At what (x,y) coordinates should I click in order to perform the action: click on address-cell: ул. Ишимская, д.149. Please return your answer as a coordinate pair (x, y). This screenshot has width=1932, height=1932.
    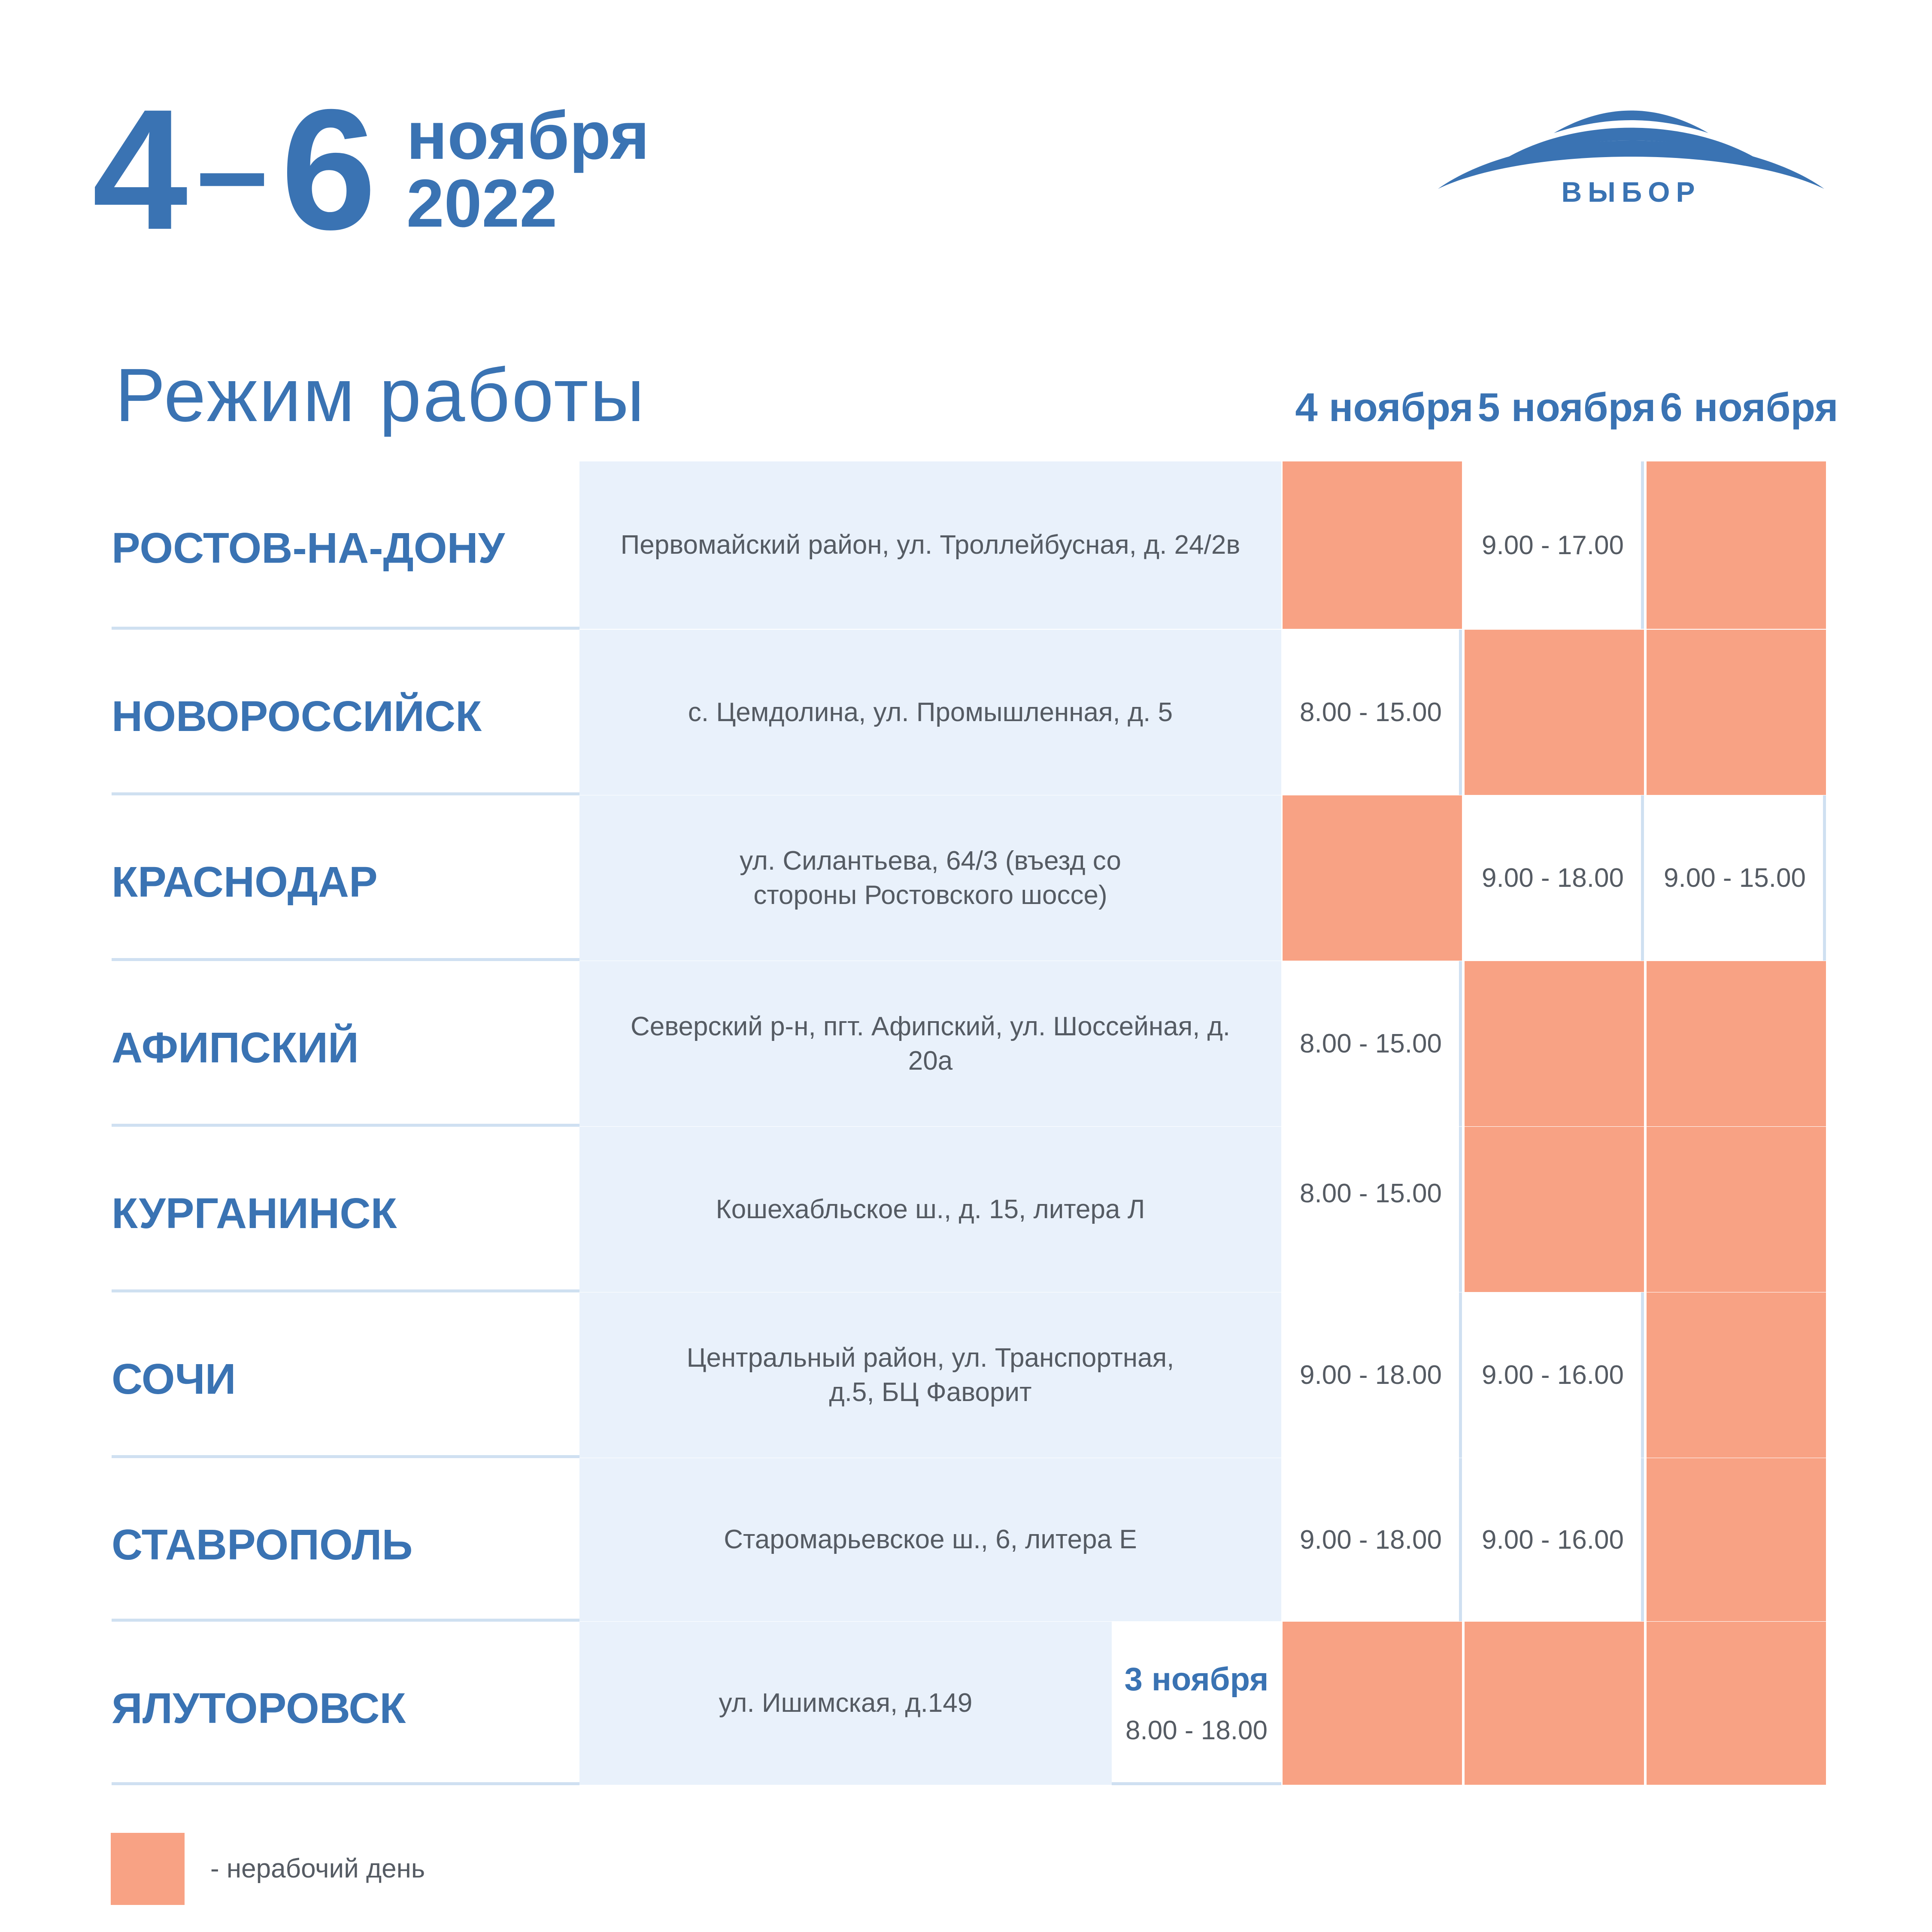
    Looking at the image, I should click on (845, 1703).